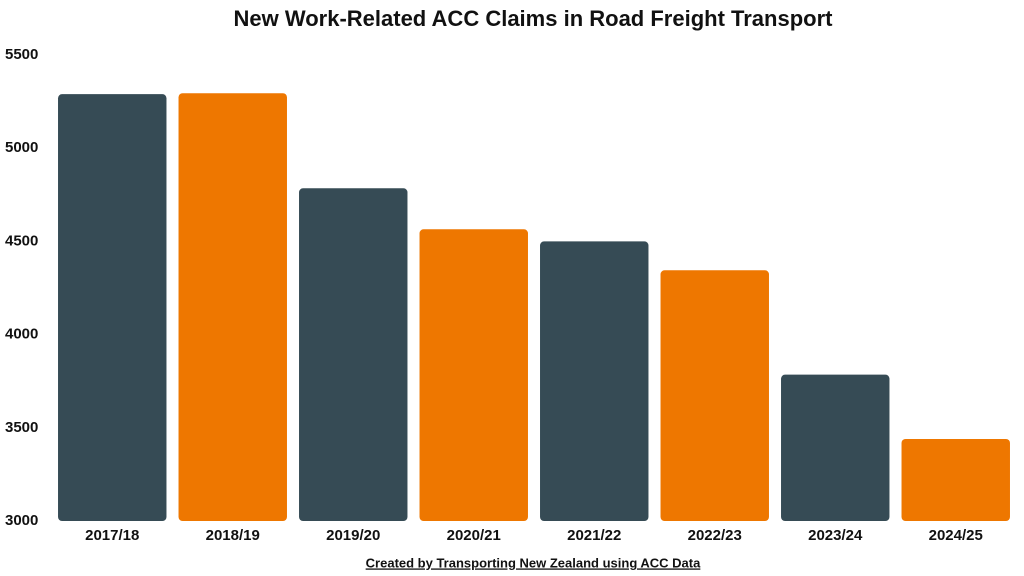 The image size is (1024, 576). What do you see at coordinates (112, 535) in the screenshot?
I see `x-tick-label: 2017/18` at bounding box center [112, 535].